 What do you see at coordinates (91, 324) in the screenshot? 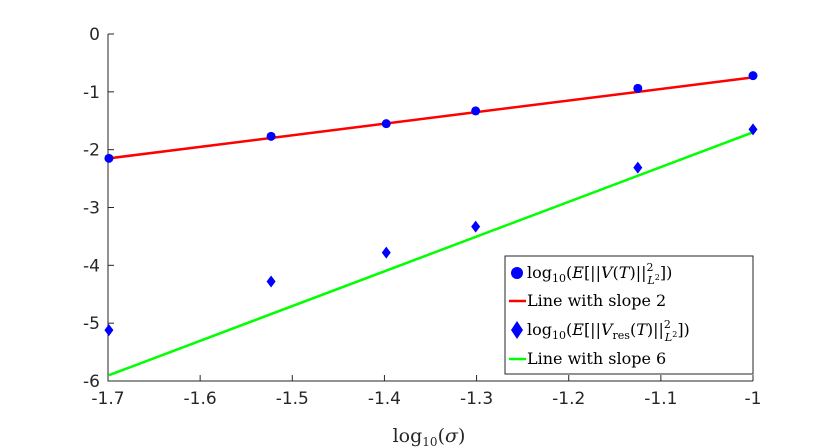
I see `y-tick-label: -5` at bounding box center [91, 324].